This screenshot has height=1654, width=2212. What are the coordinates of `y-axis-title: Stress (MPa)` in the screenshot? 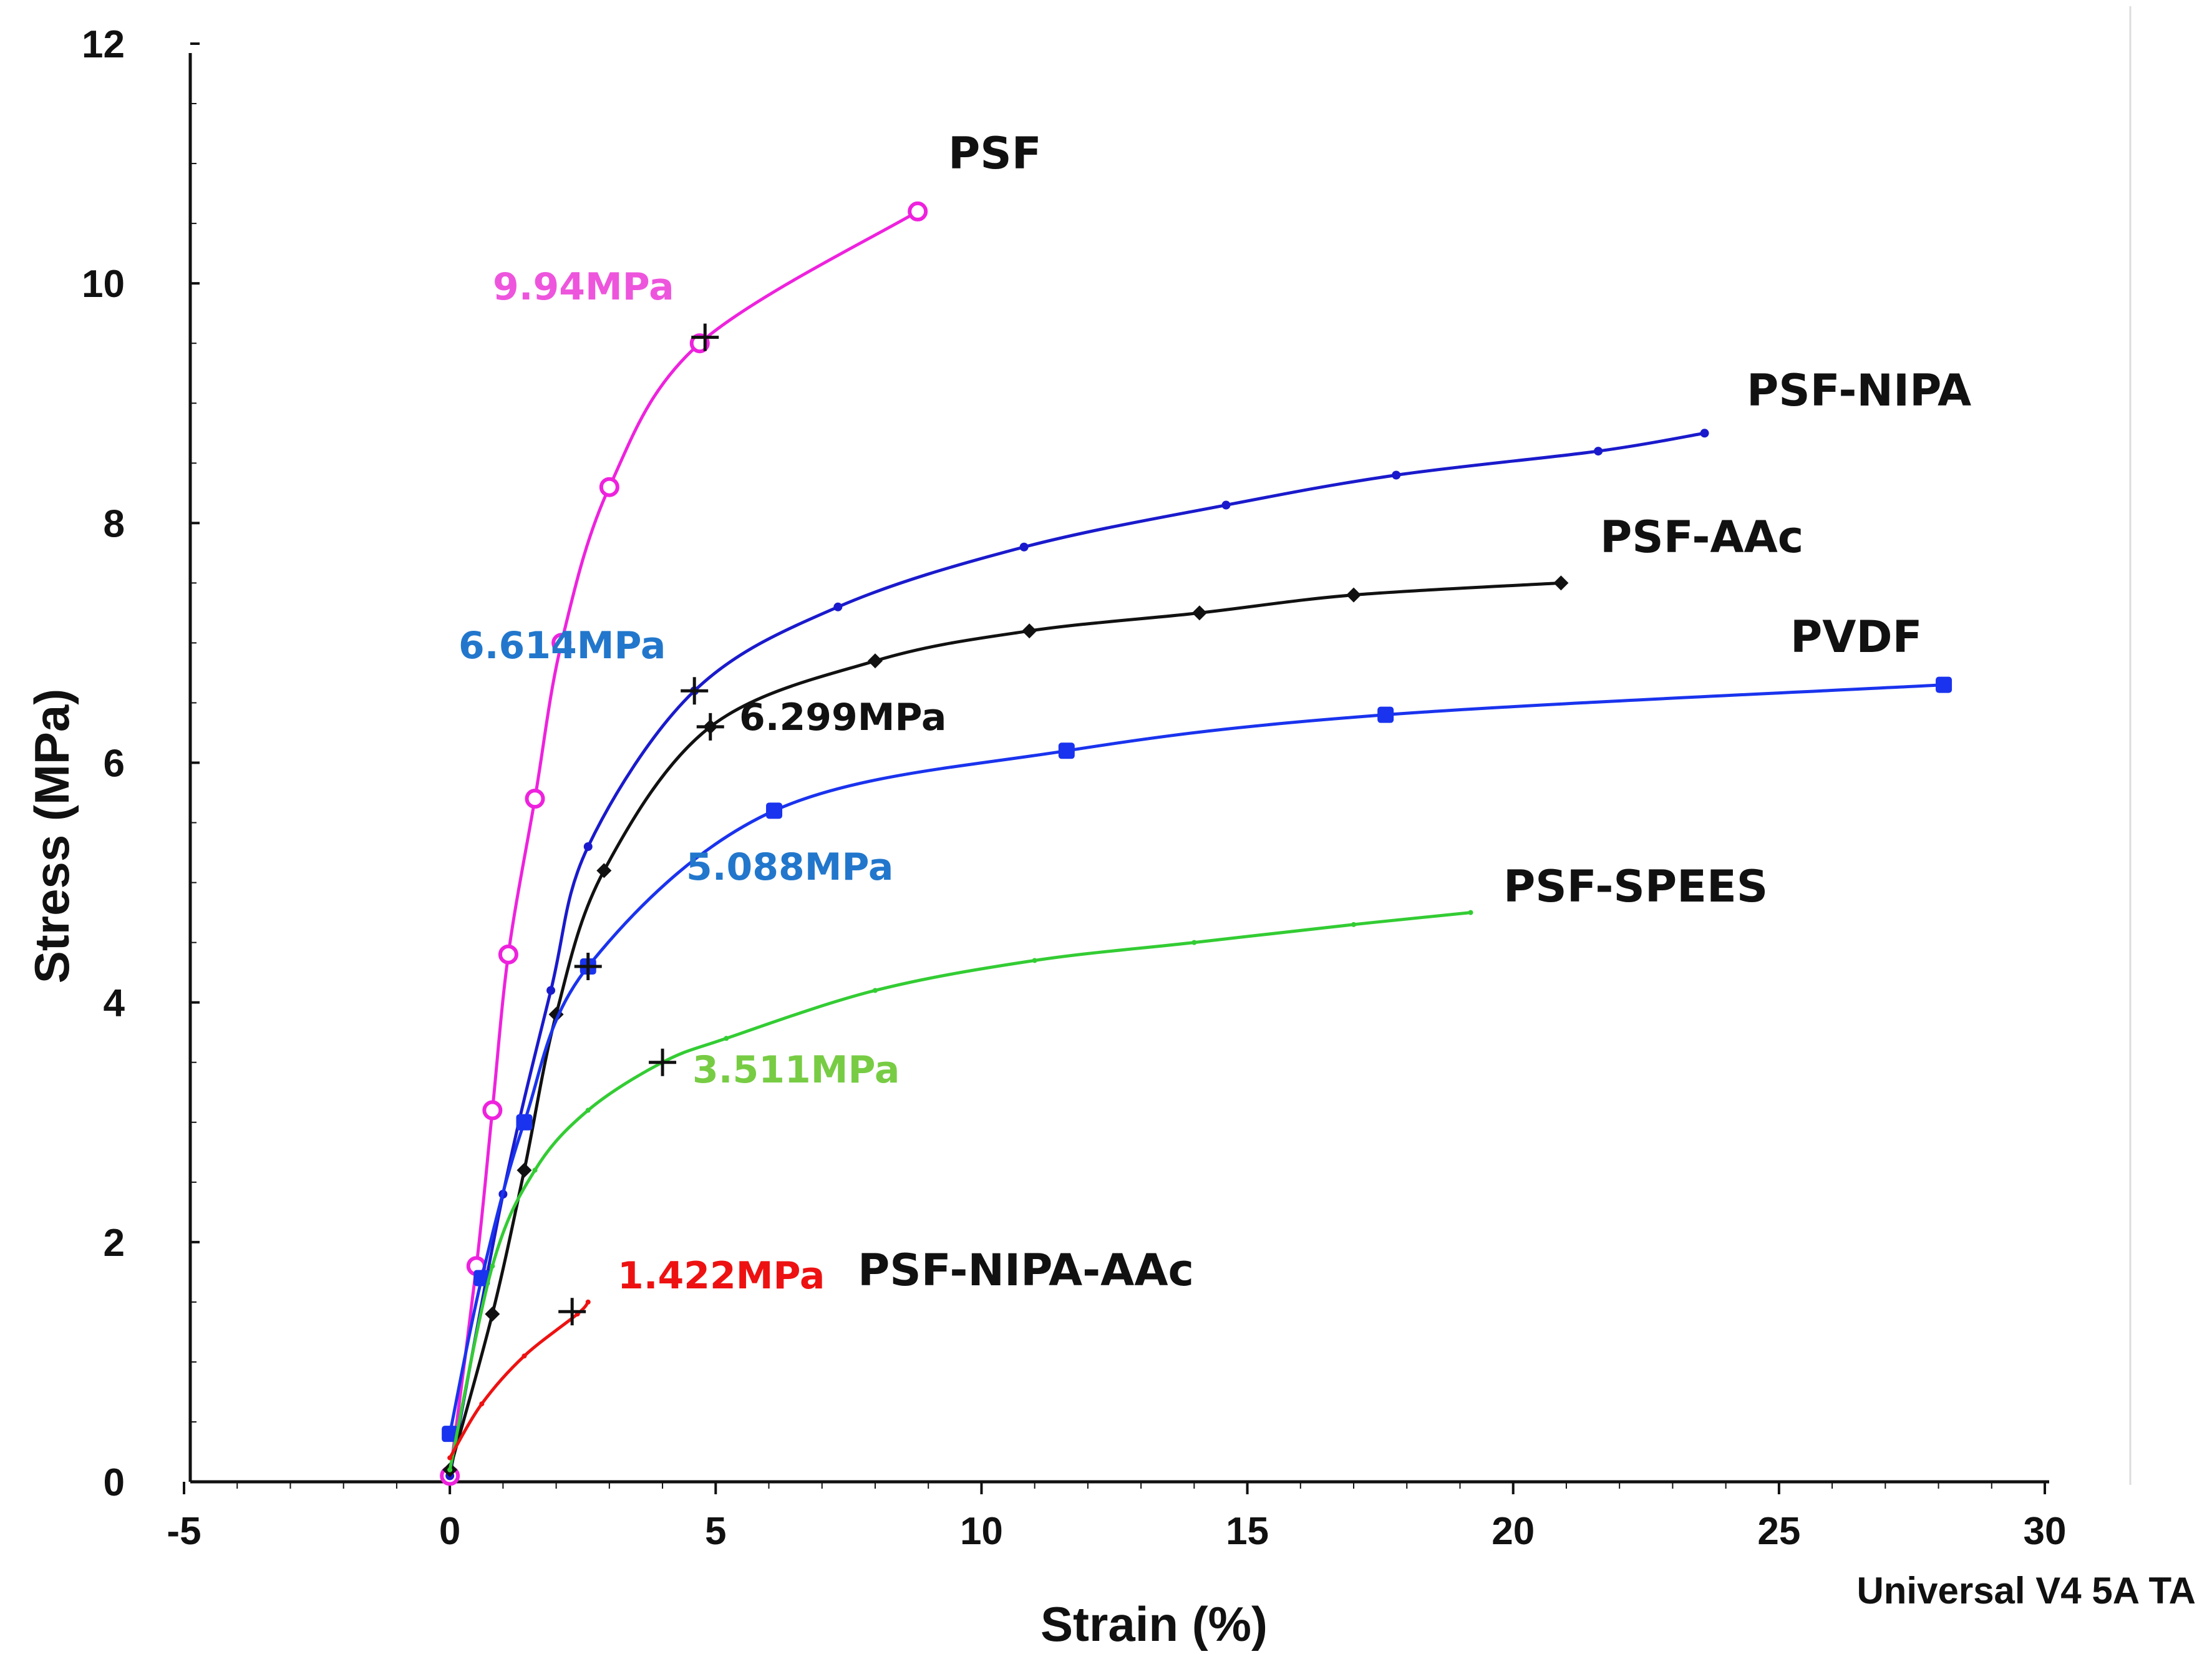 It's located at (51, 837).